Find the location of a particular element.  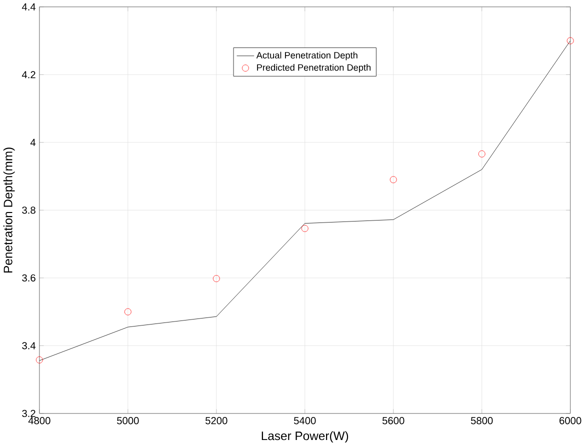

x-tick-label: 5800 is located at coordinates (481, 420).